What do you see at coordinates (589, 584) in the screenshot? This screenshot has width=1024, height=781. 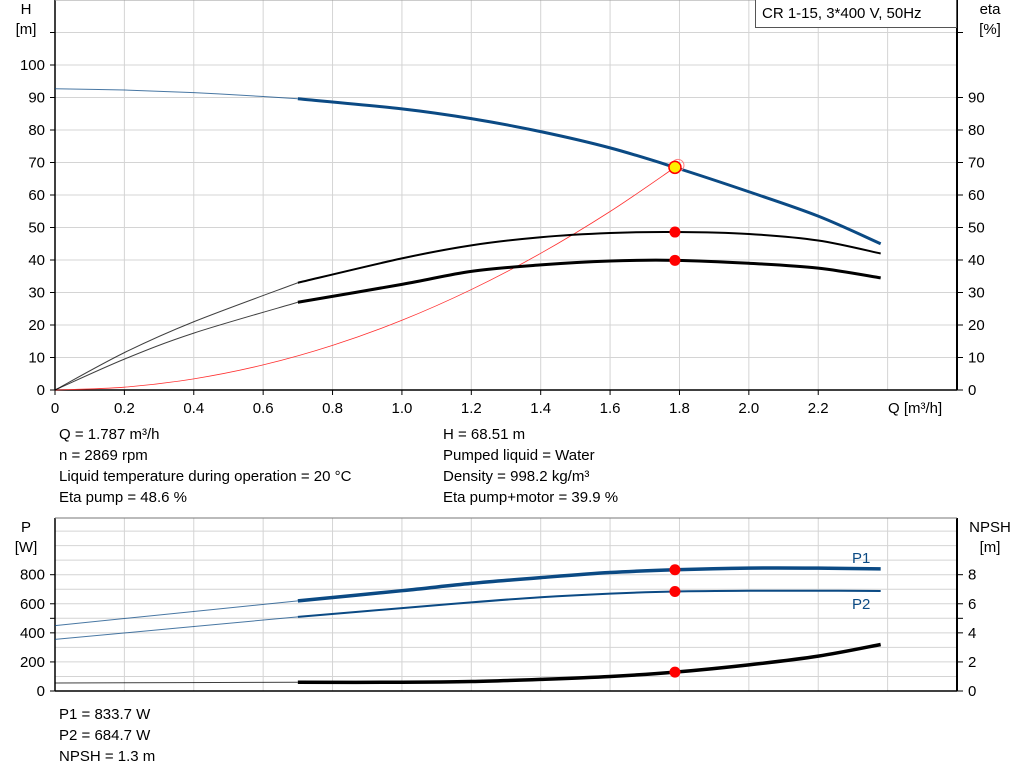 I see `p1-curve` at bounding box center [589, 584].